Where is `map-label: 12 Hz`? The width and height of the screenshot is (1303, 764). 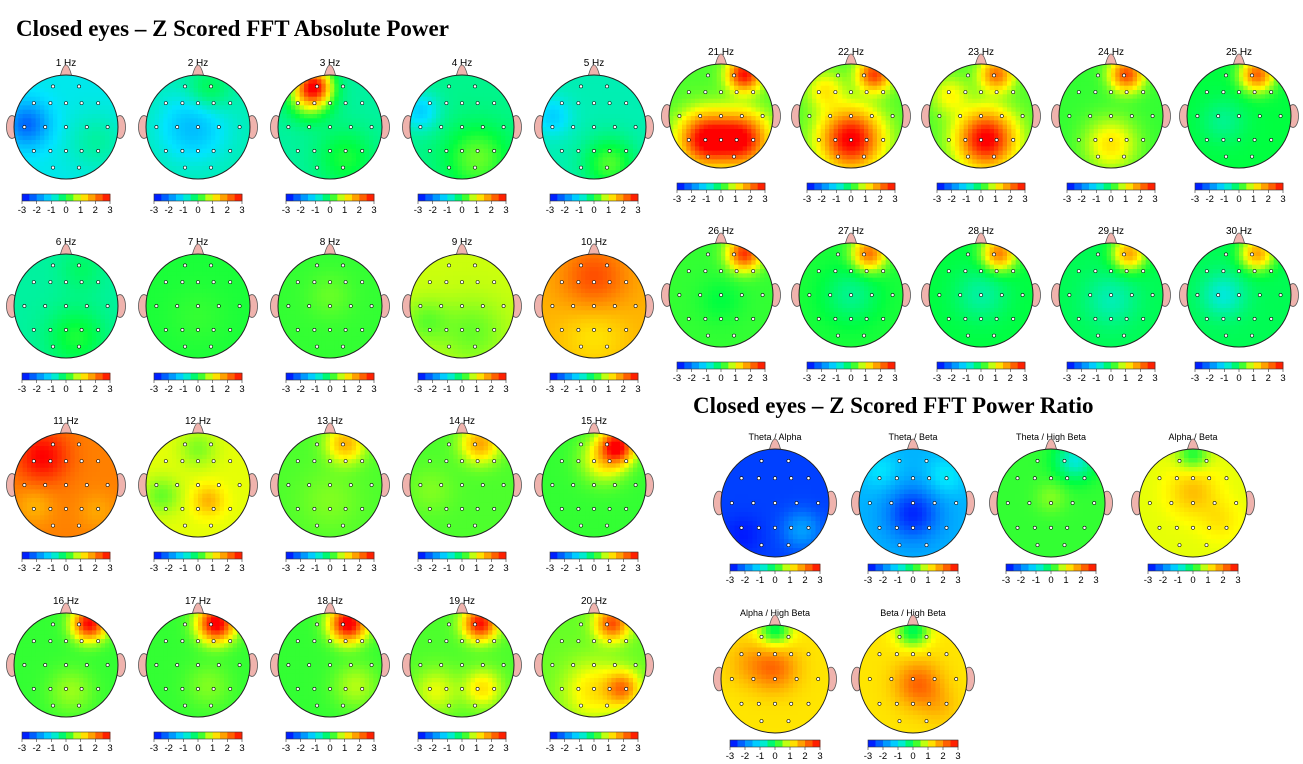
map-label: 12 Hz is located at coordinates (198, 421).